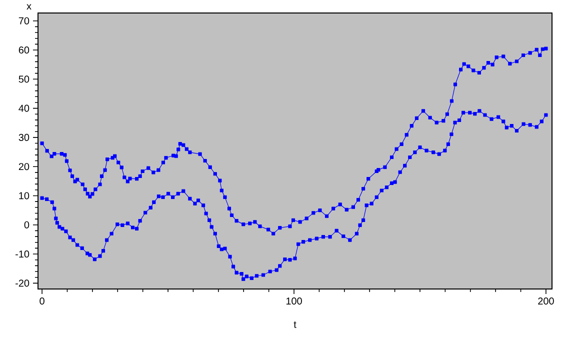  I want to click on x-tick-label: 0, so click(42, 301).